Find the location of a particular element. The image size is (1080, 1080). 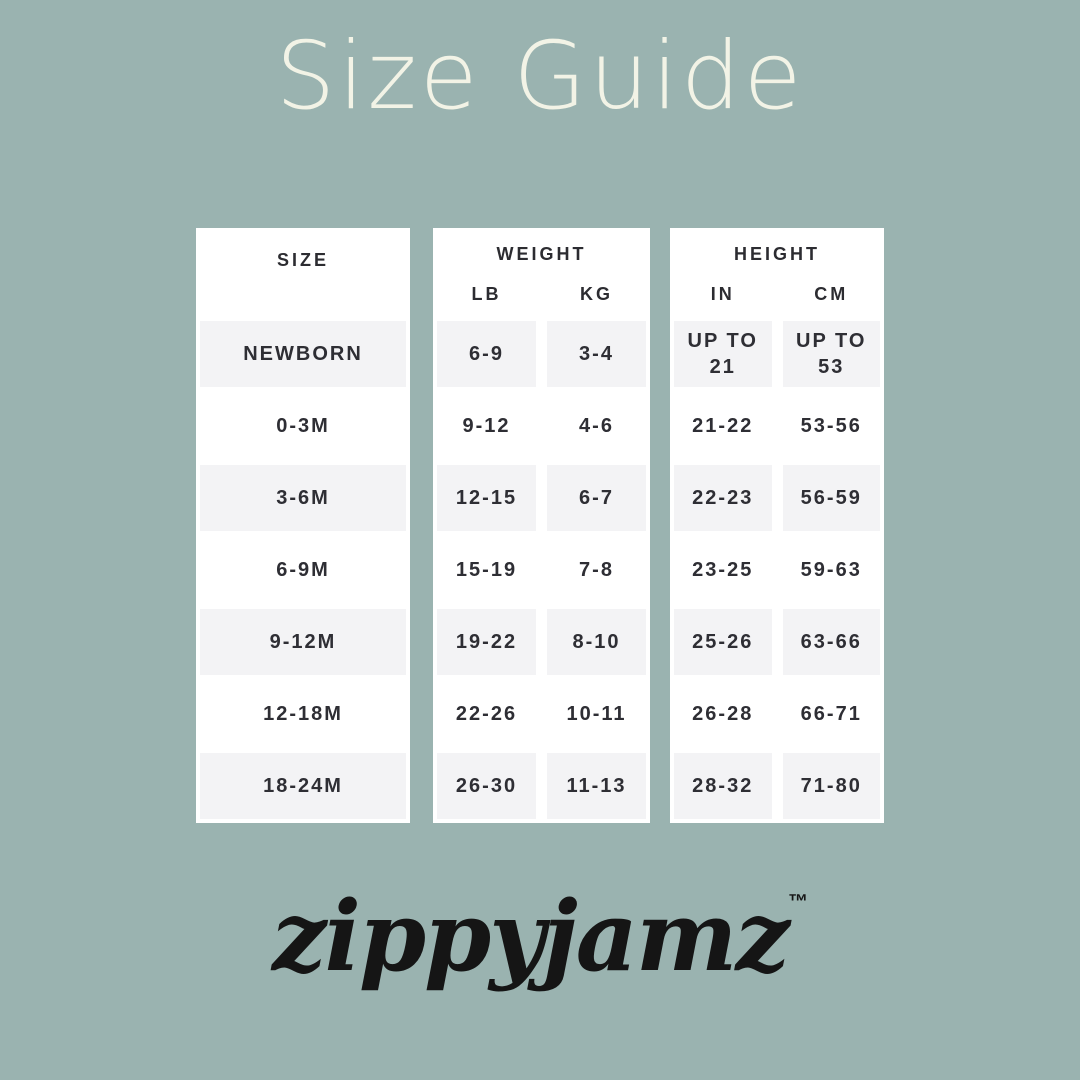

cell-value: 9-12 is located at coordinates (486, 426).